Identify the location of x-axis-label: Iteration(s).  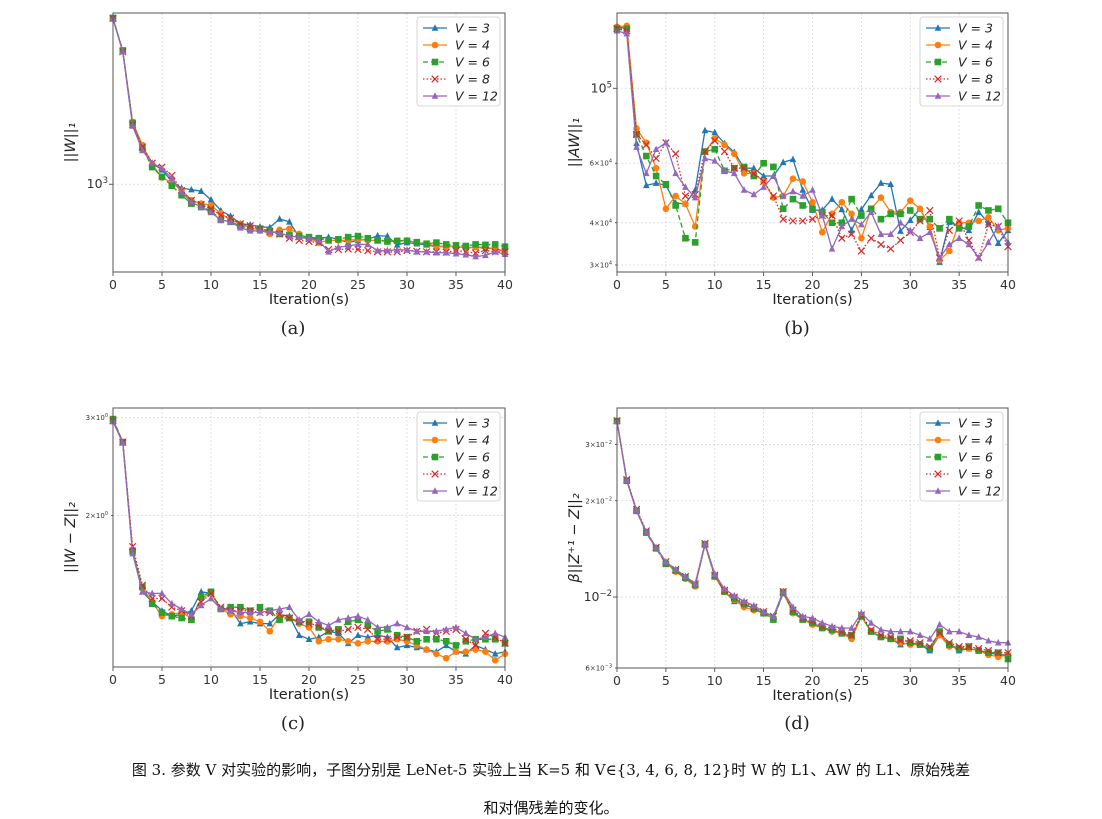
(309, 695).